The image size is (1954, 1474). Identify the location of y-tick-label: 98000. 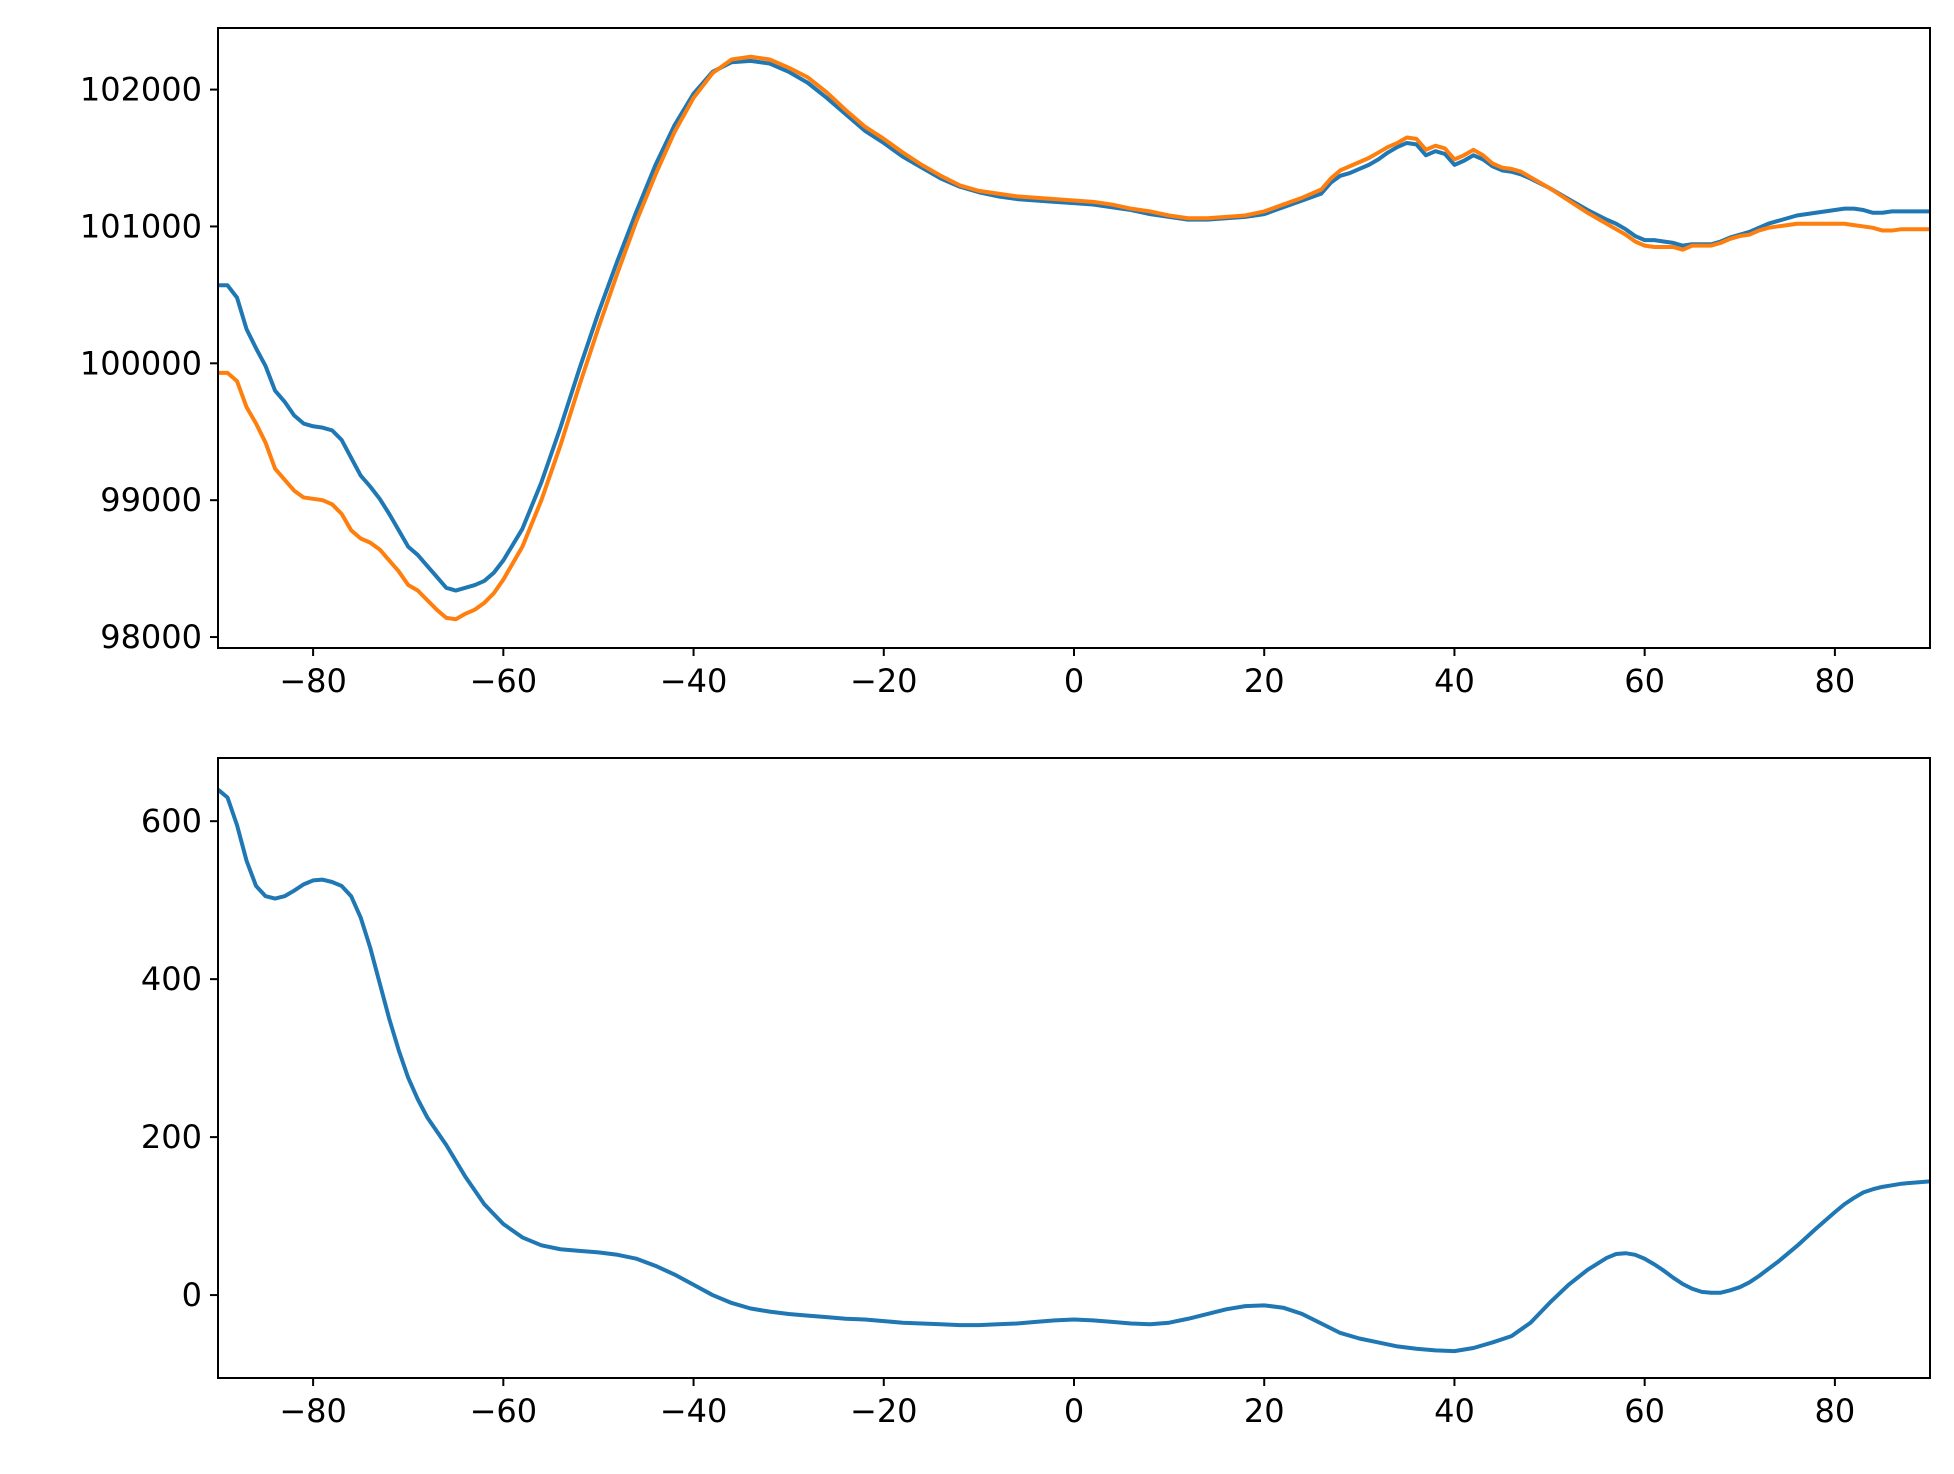
(151, 637).